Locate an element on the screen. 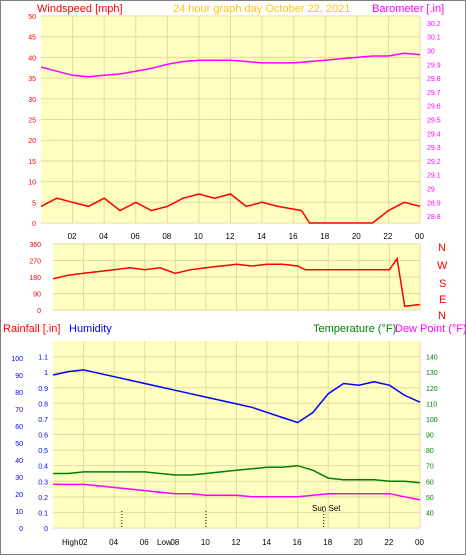  x-tick-label: 20 is located at coordinates (358, 542).